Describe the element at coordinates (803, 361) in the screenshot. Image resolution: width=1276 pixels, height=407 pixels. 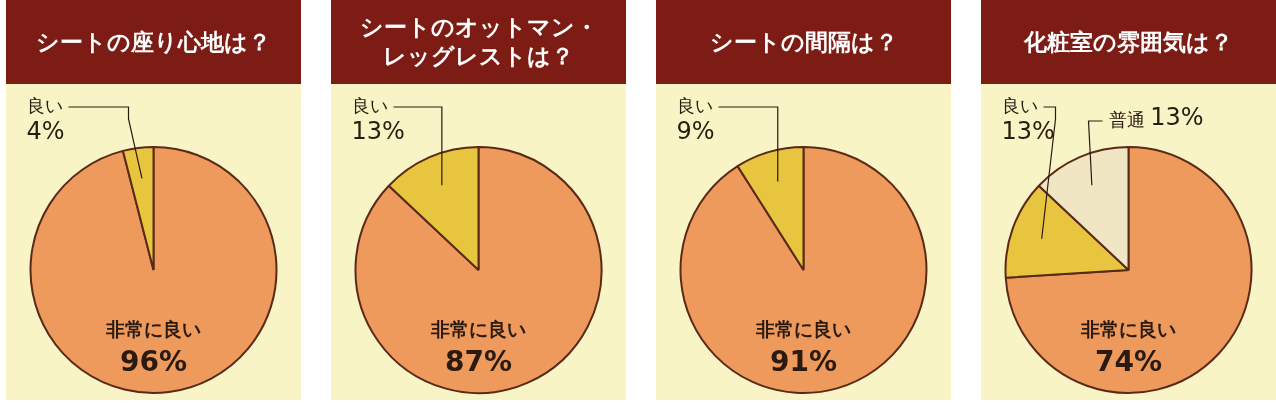
I see `data-label: 91%` at that location.